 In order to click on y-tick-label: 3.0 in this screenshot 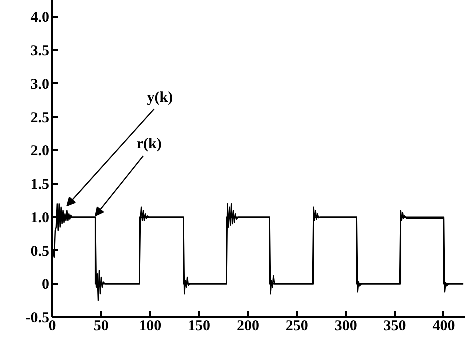, I will do `click(40, 84)`.